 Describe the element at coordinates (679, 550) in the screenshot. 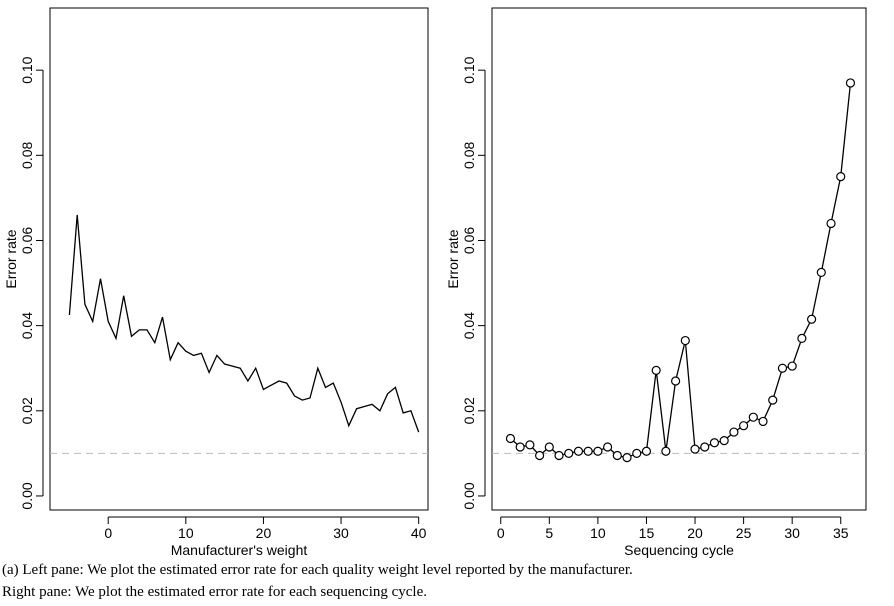

I see `x-axis-title: Sequencing cycle` at that location.